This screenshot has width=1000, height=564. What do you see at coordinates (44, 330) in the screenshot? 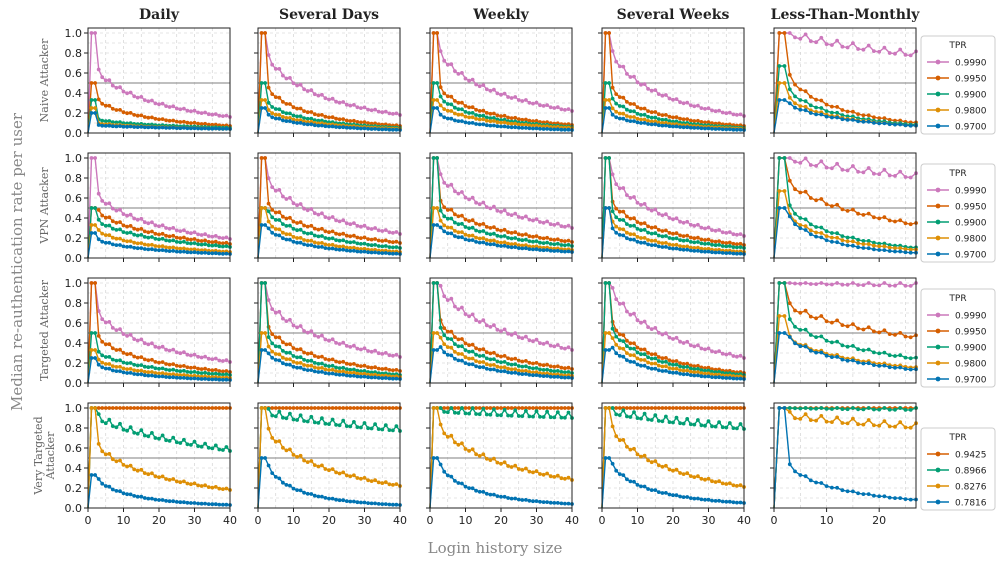
I see `row-label: Targeted Attacker` at bounding box center [44, 330].